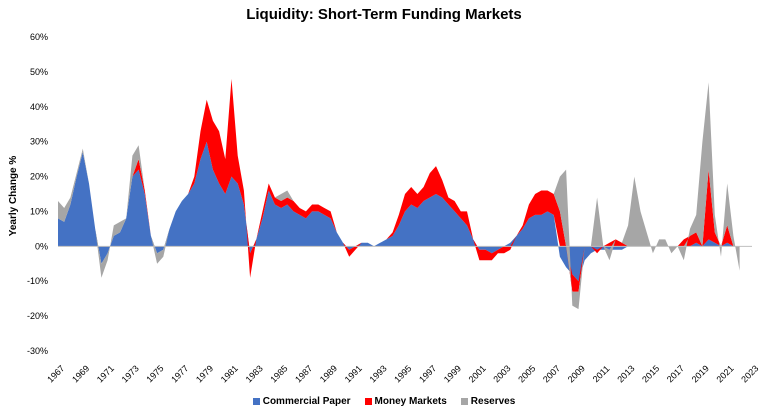  Describe the element at coordinates (41, 246) in the screenshot. I see `y-tick-label: 0%` at that location.